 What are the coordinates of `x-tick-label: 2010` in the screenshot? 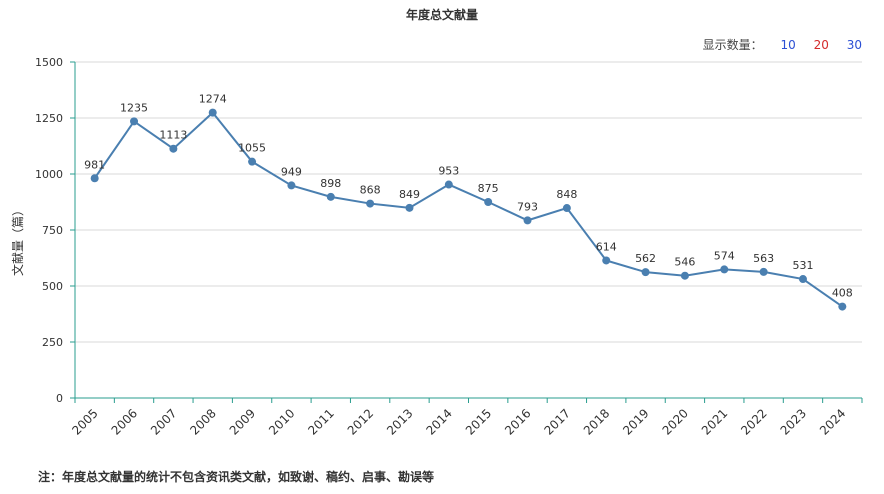 It's located at (281, 421).